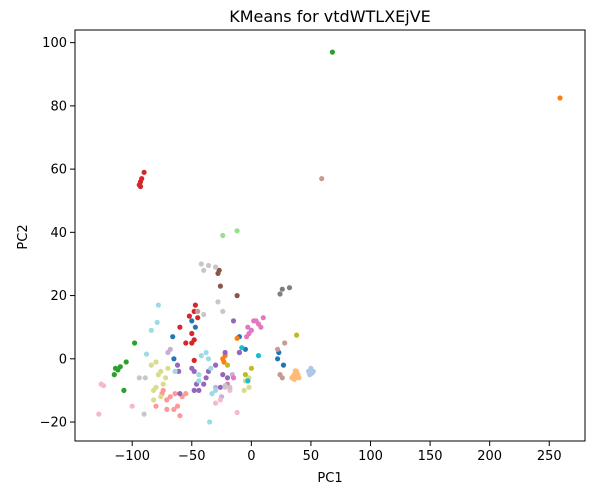  I want to click on y-tick-label: 100, so click(54, 43).